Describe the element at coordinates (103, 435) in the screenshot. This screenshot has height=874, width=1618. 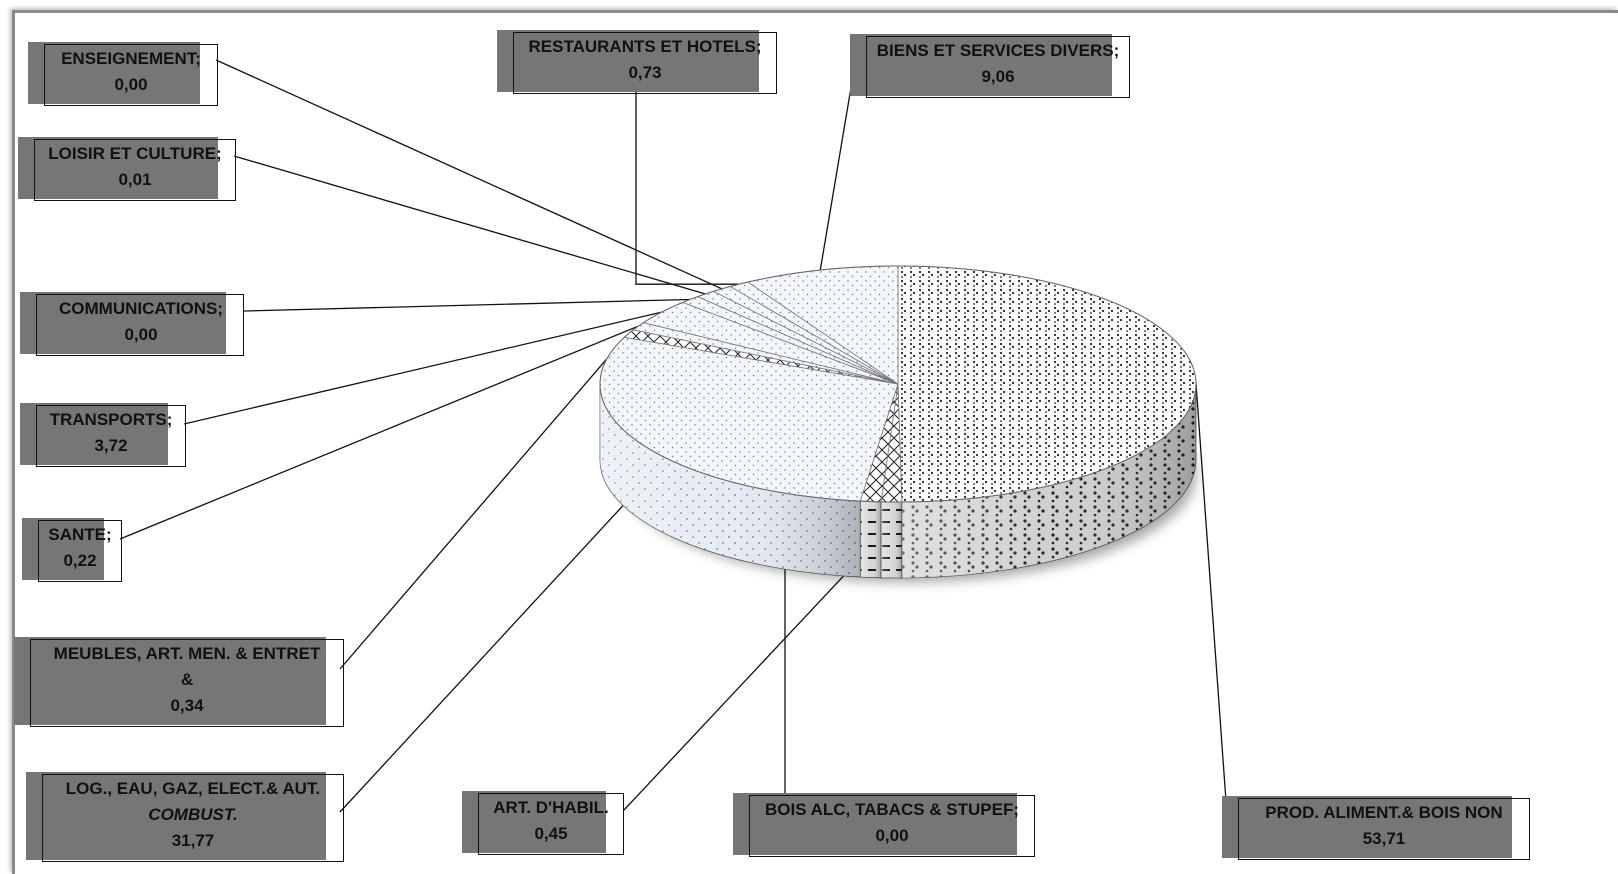
I see `label-transports: TRANSPORTS; 3,72` at that location.